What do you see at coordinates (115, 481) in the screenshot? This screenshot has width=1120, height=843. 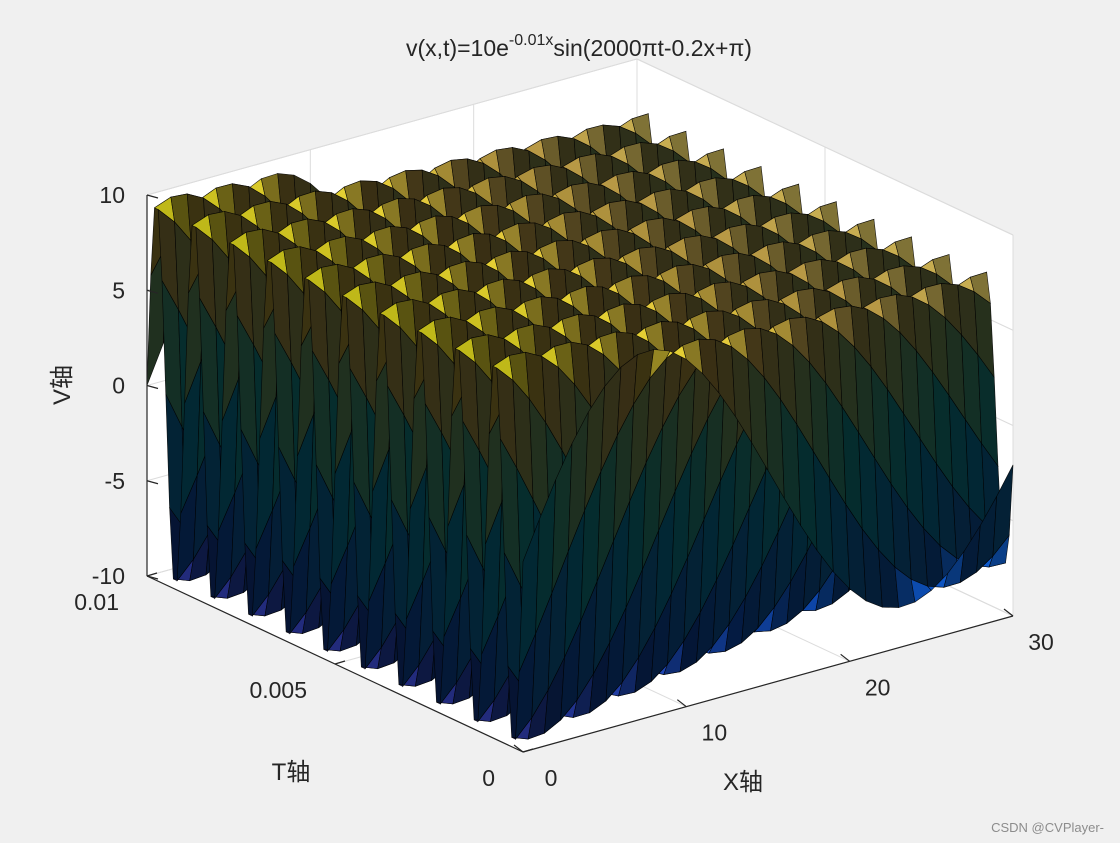 I see `z-tick-label: -5` at bounding box center [115, 481].